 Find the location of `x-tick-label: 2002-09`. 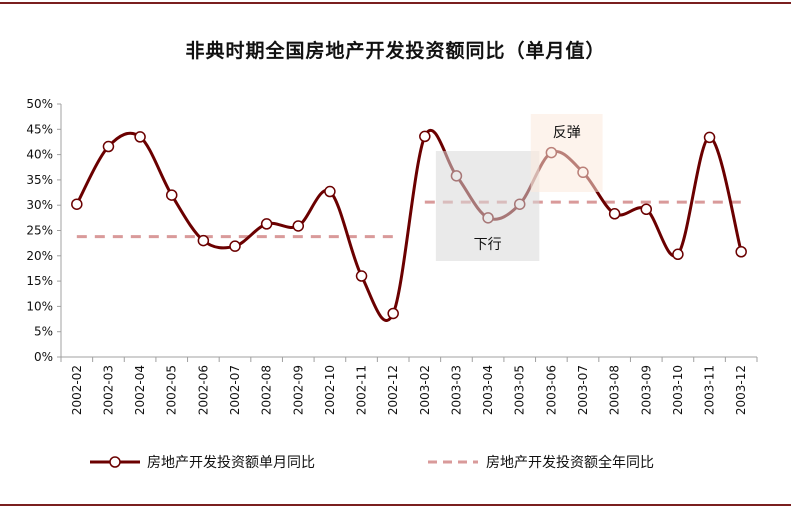

x-tick-label: 2002-09 is located at coordinates (298, 390).